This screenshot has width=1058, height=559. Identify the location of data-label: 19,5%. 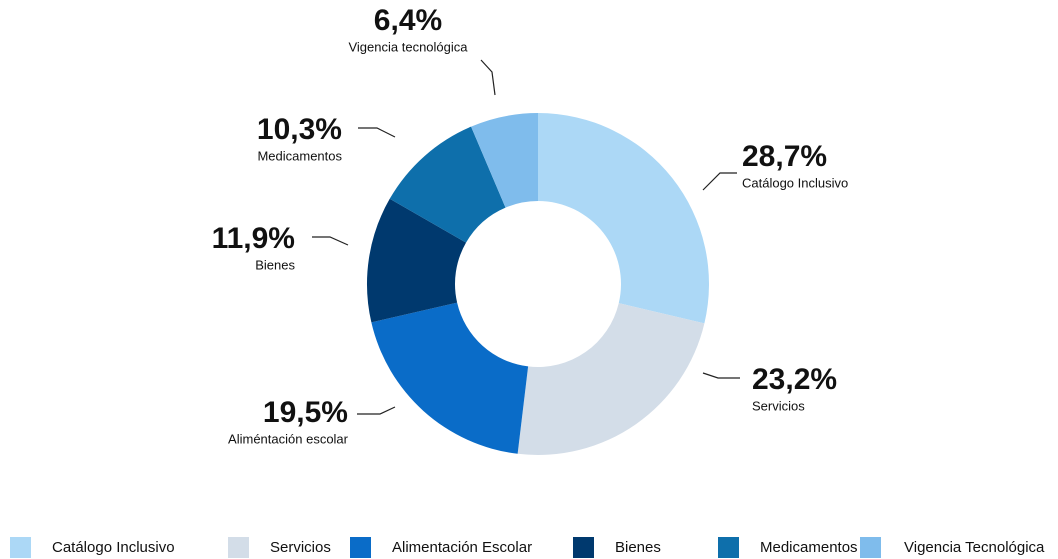
(305, 412).